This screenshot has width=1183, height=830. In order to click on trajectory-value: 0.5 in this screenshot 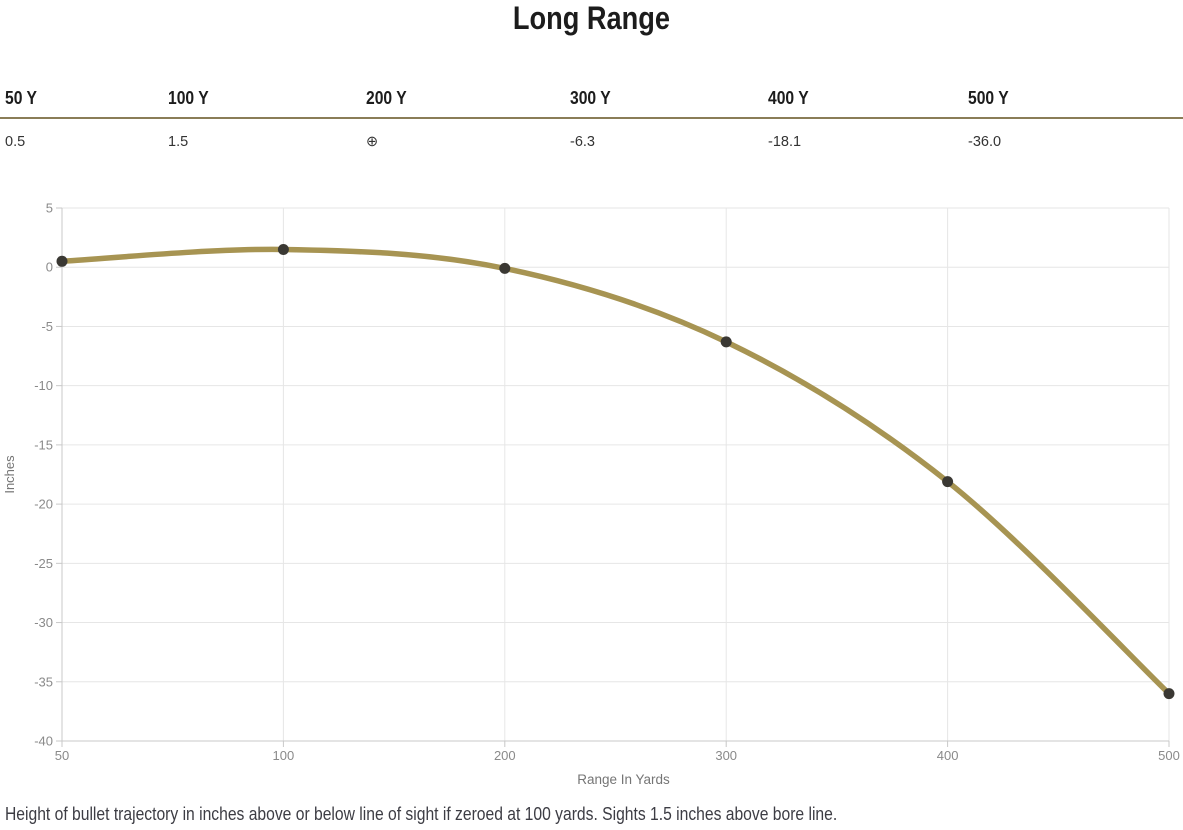, I will do `click(15, 142)`.